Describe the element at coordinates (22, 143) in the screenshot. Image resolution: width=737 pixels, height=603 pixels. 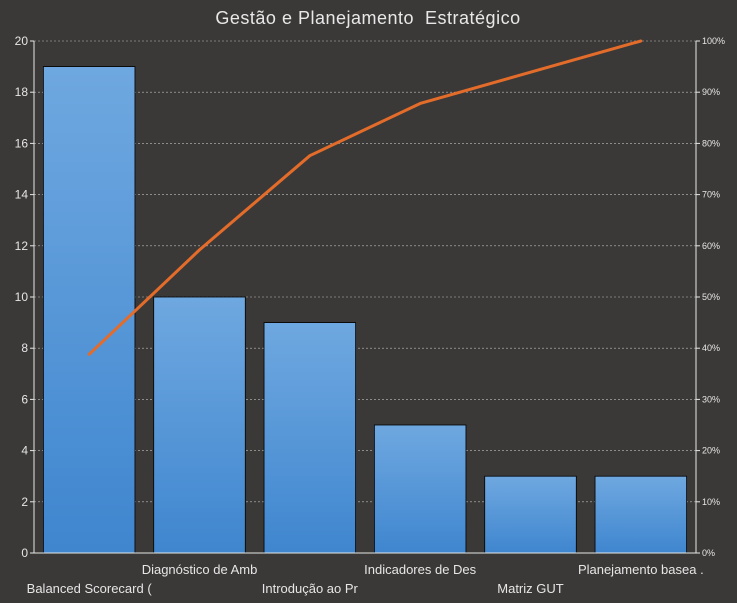
I see `y-tick-label: 16` at that location.